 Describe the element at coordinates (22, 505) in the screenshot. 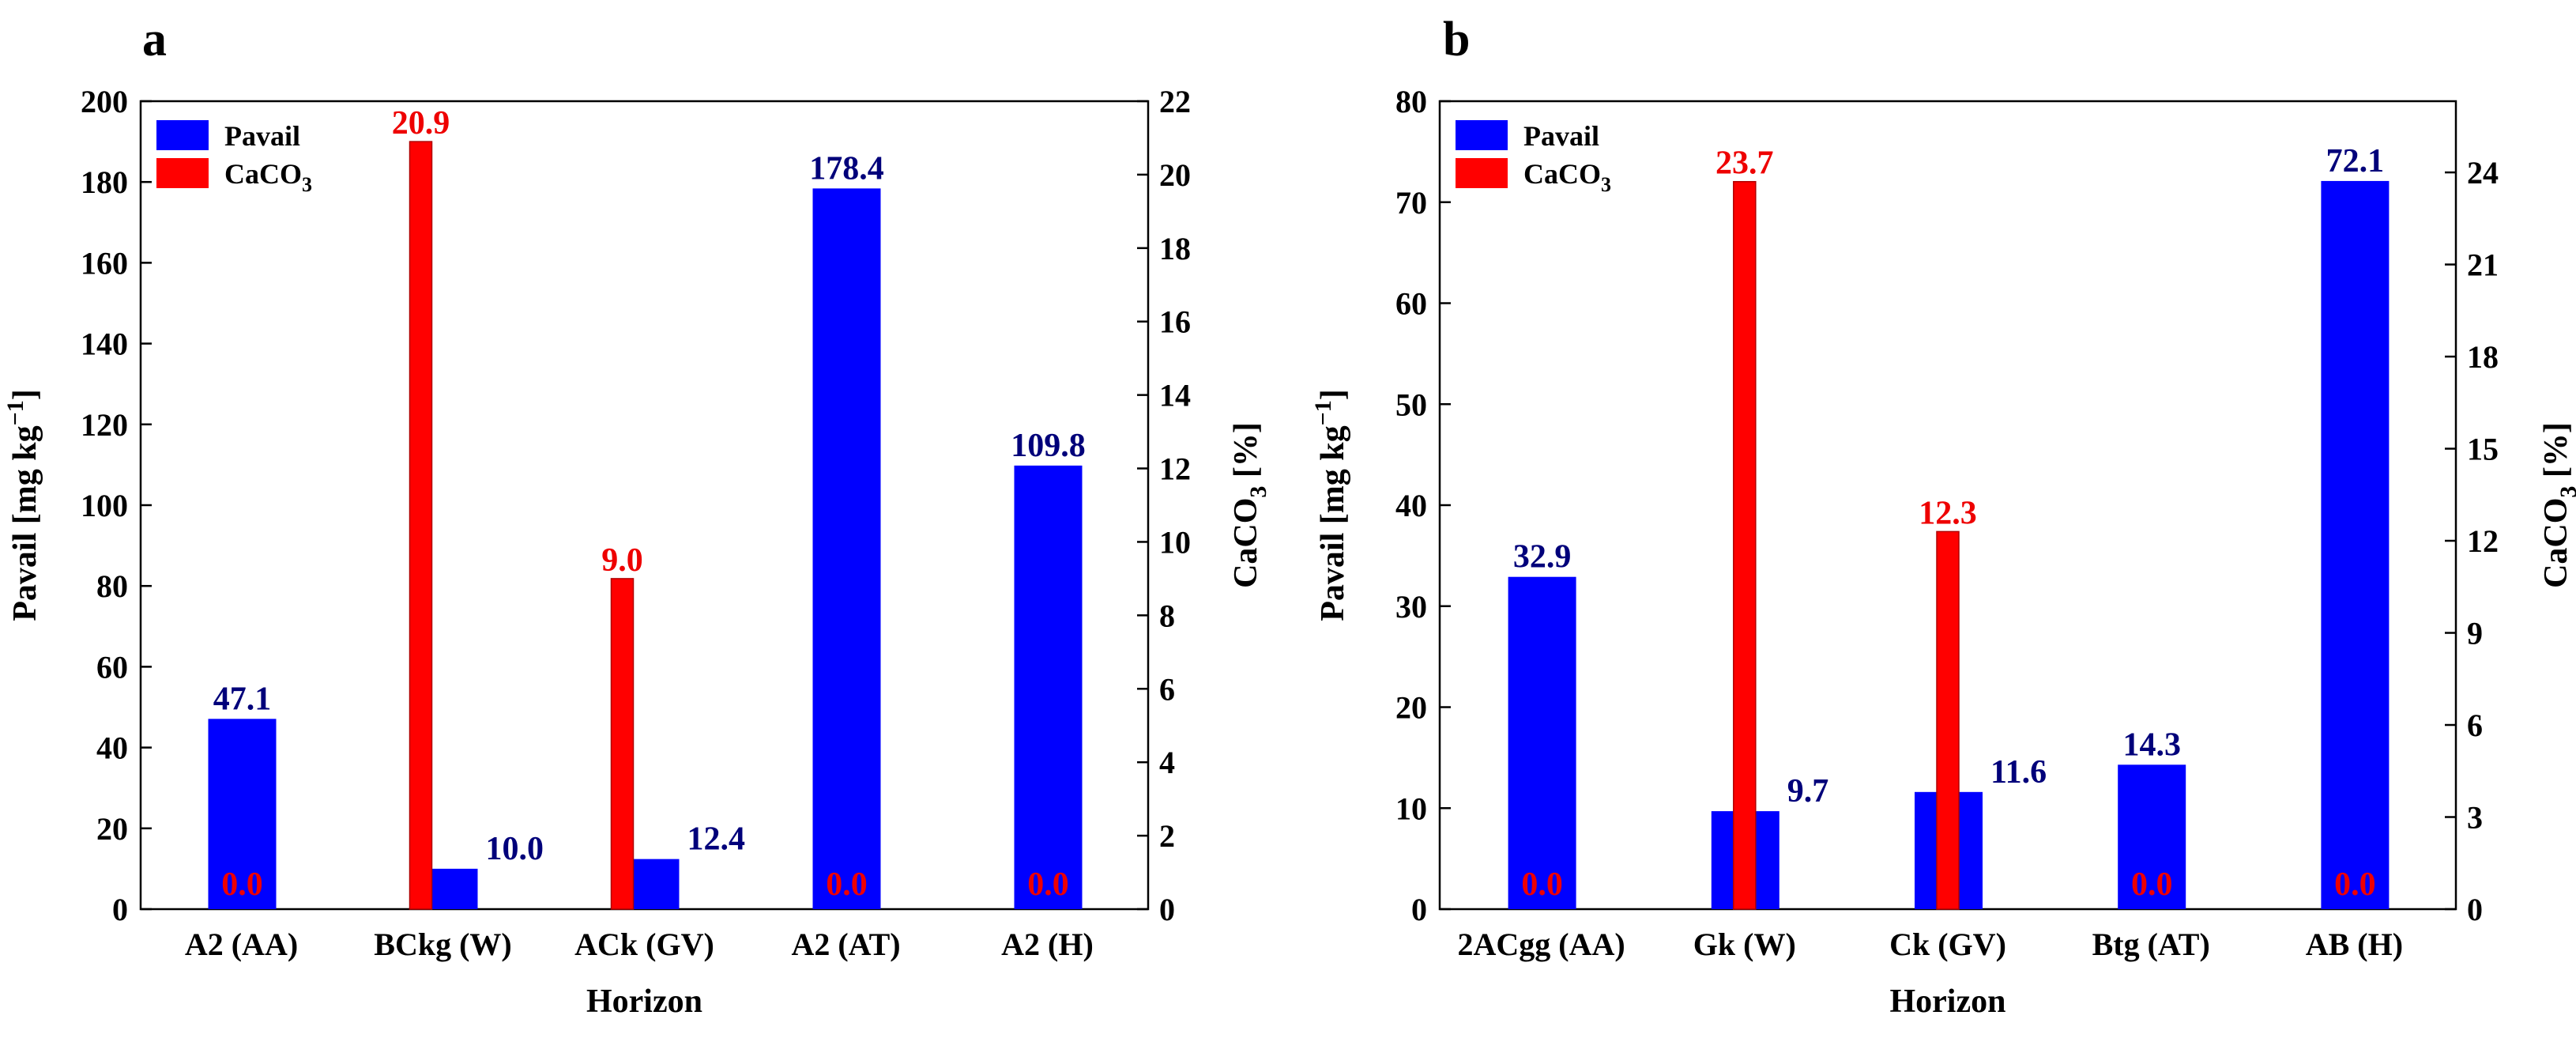

I see `y-axis-label: Pavail [mg kg−1]` at that location.